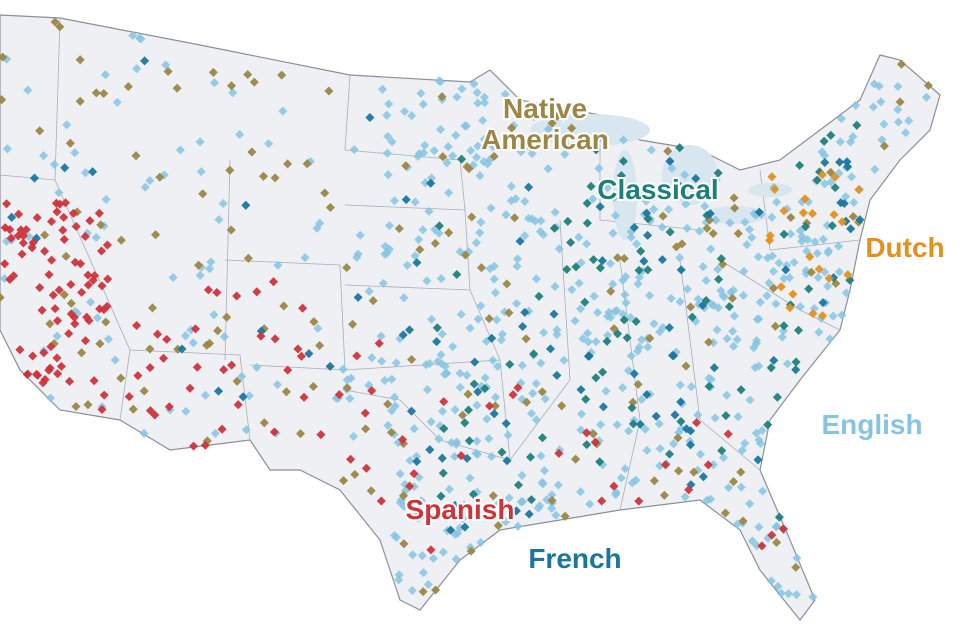 This screenshot has height=640, width=961. I want to click on category-label: Native, so click(545, 108).